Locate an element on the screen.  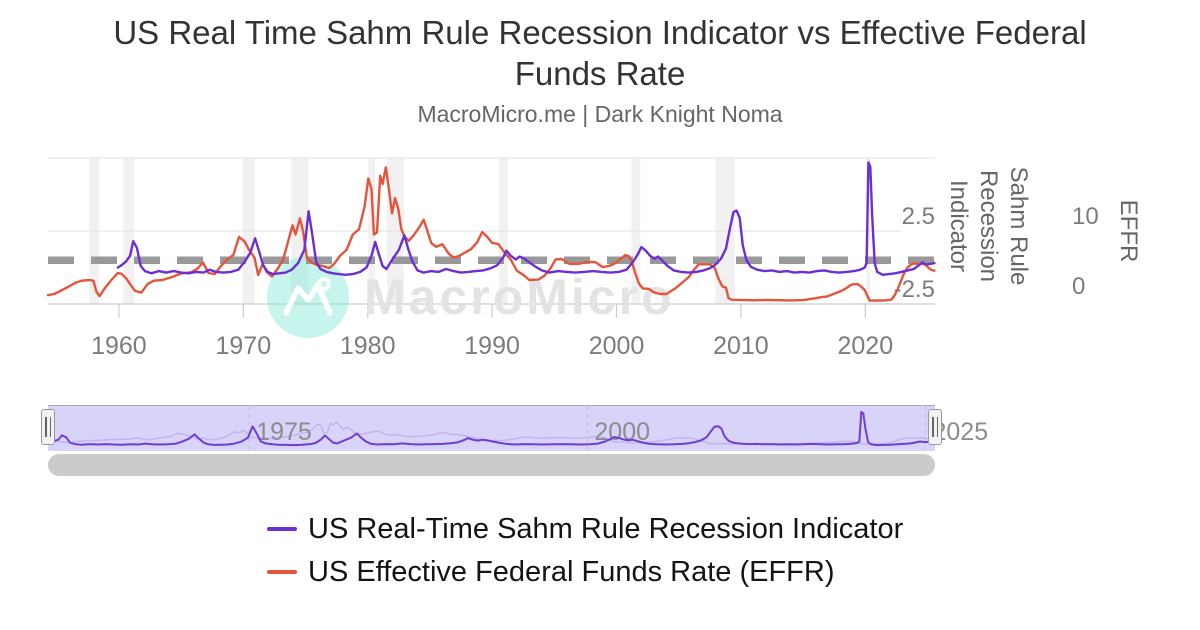
navigator-left-handle is located at coordinates (48, 427).